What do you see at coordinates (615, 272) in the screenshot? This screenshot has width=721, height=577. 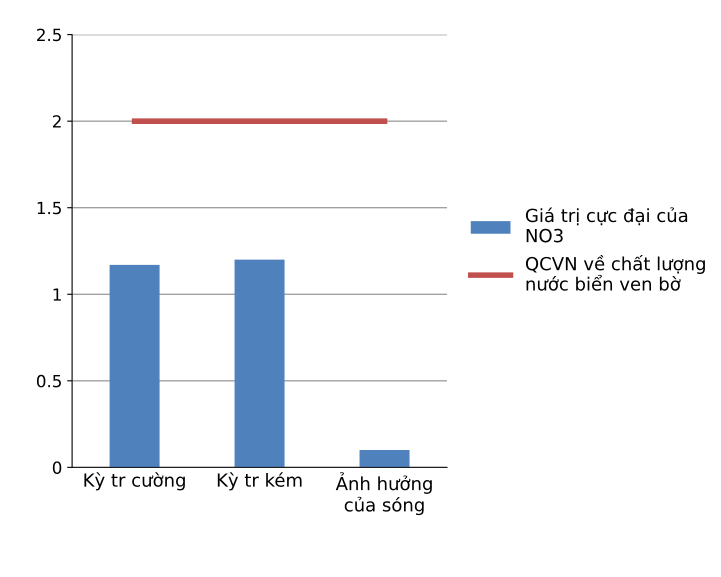 I see `legend-label: QCVN về chất lượng nước biển ven bờ` at bounding box center [615, 272].